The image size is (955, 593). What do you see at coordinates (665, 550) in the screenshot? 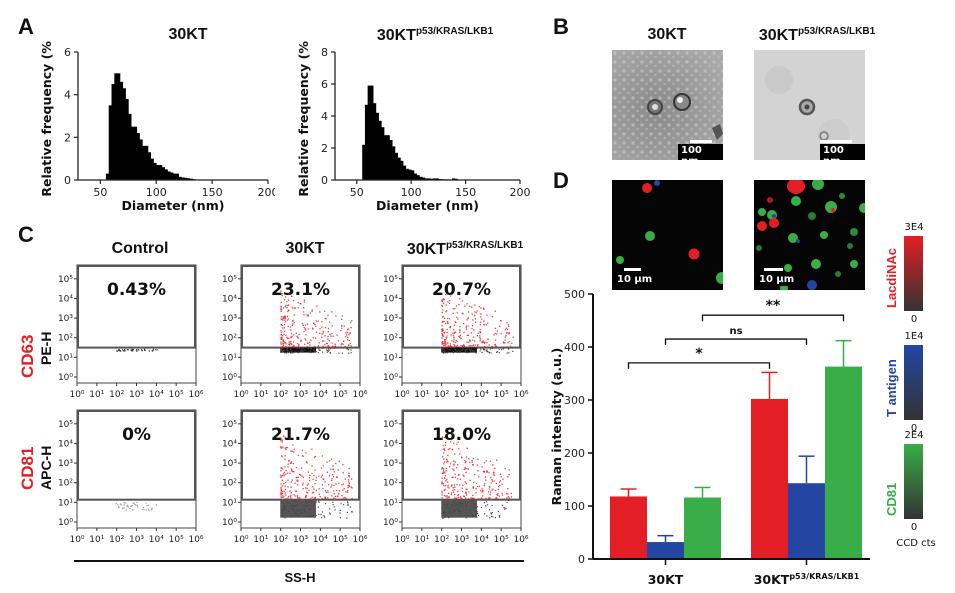
I see `bar-t-antigen` at bounding box center [665, 550].